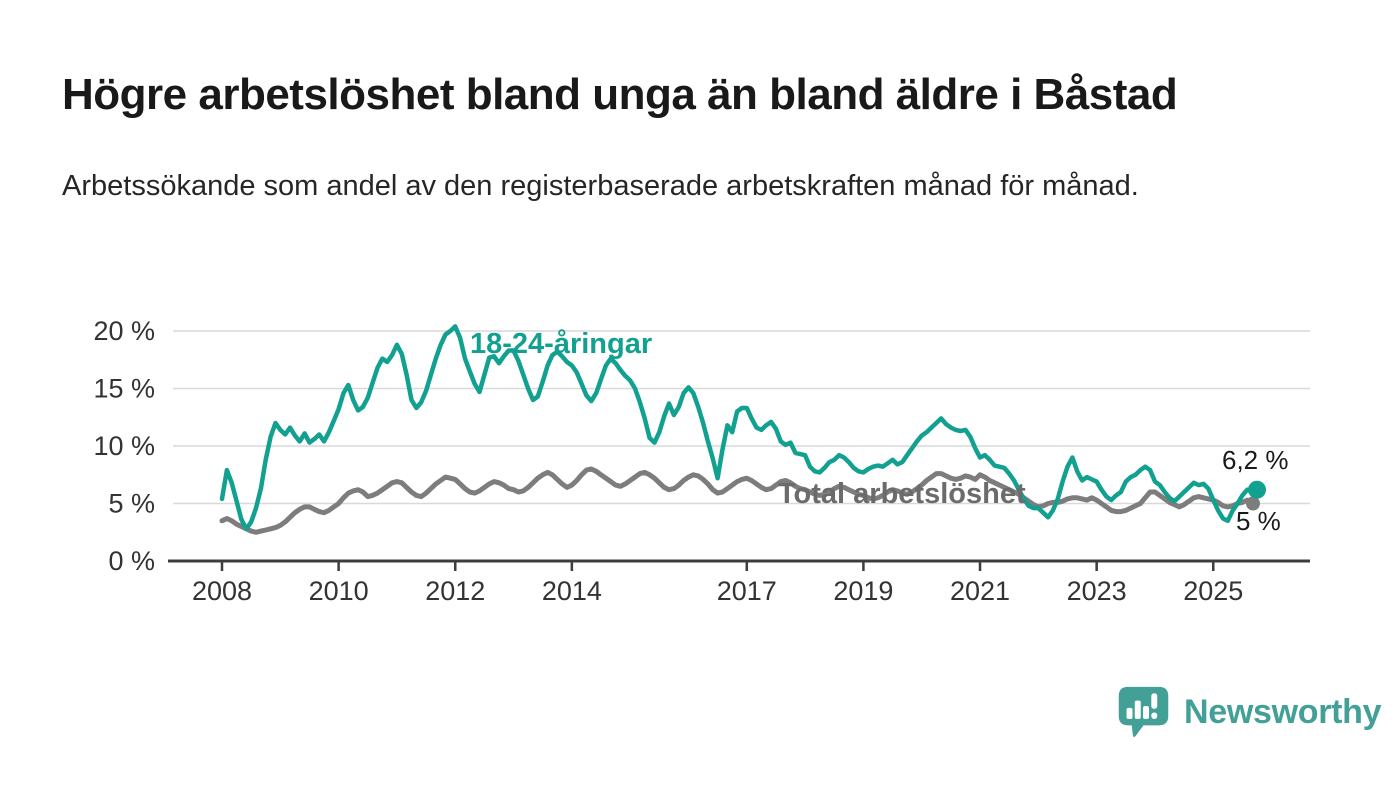 Image resolution: width=1400 pixels, height=794 pixels. What do you see at coordinates (131, 504) in the screenshot?
I see `y-tick-label: 5 %` at bounding box center [131, 504].